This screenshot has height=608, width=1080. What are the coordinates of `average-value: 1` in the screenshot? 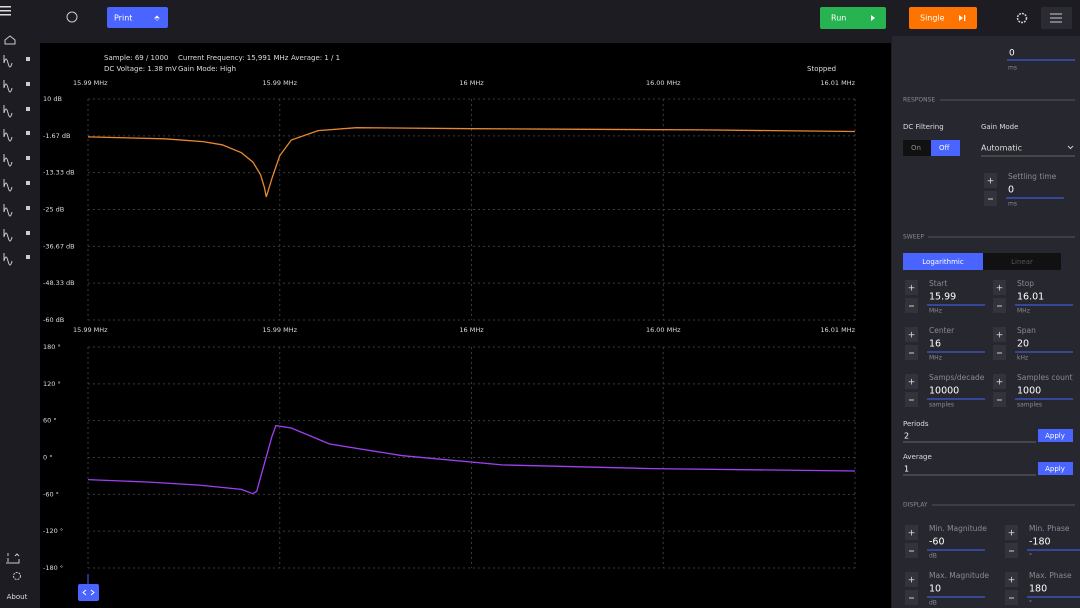 It's located at (906, 469).